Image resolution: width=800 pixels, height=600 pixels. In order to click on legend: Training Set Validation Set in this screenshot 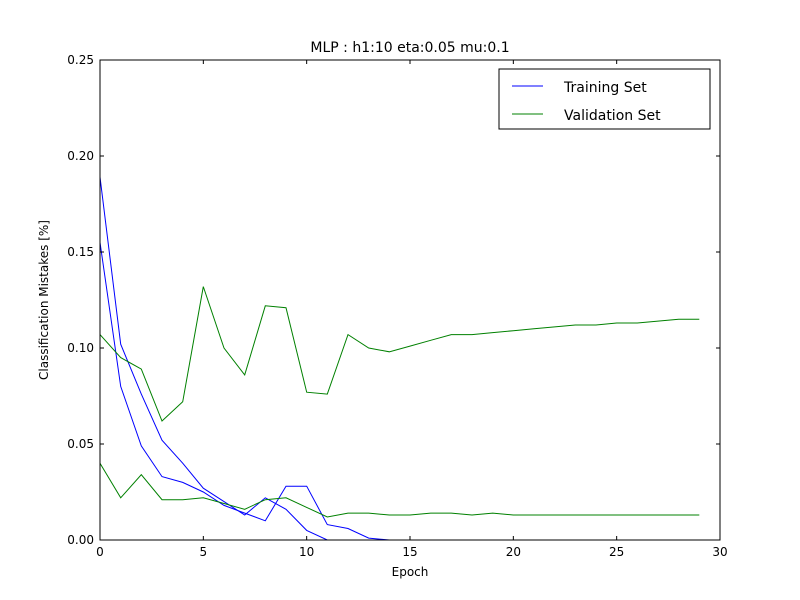, I will do `click(604, 99)`.